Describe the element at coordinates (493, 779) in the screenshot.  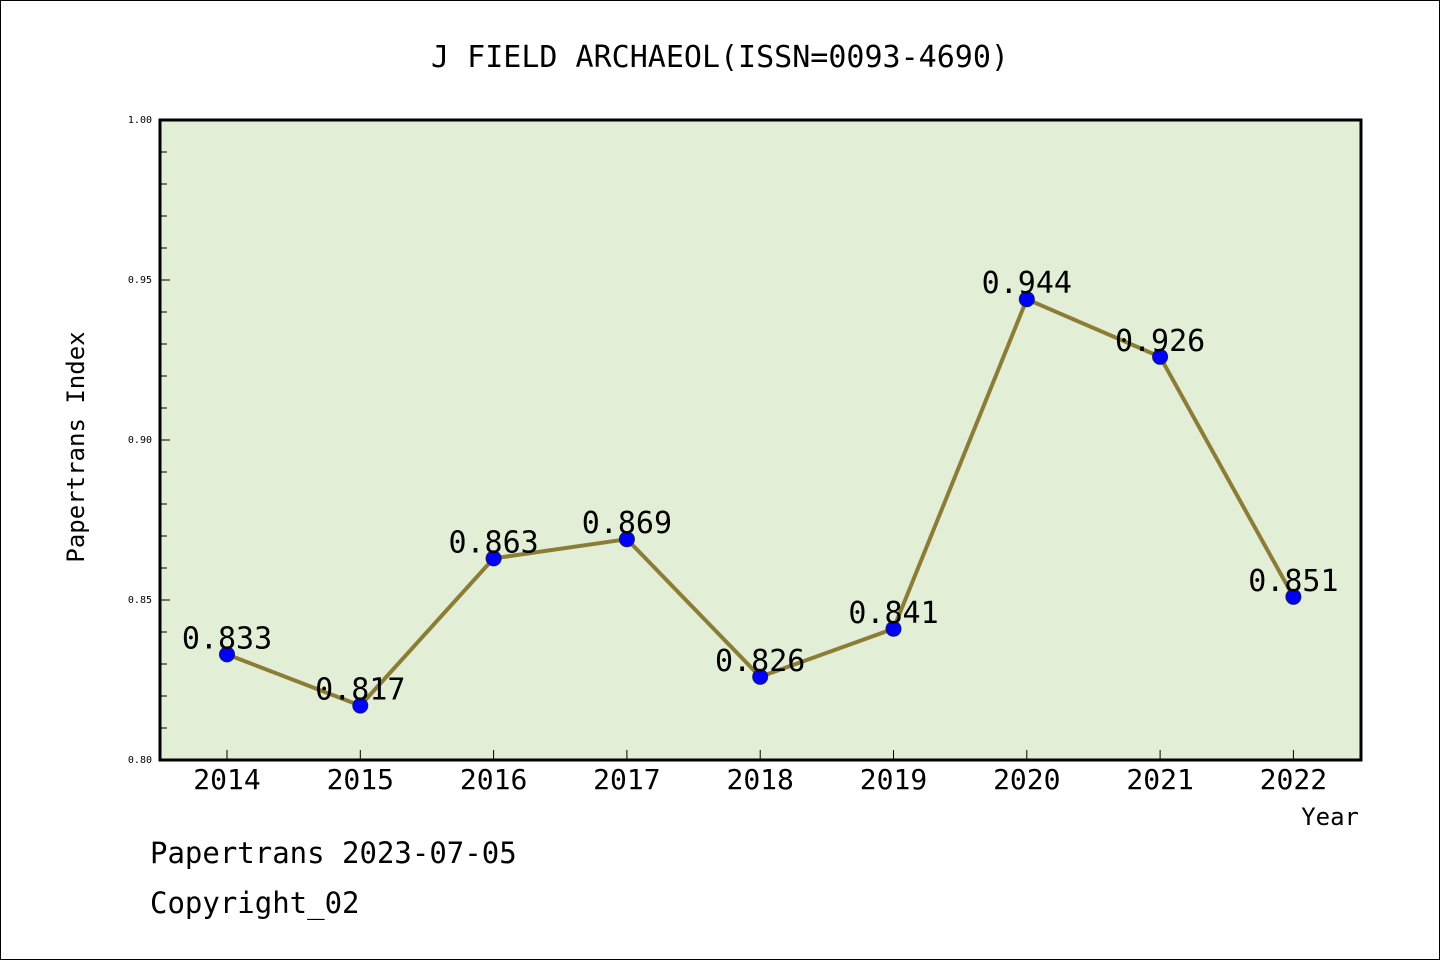
I see `x-tick-label: 2016` at that location.